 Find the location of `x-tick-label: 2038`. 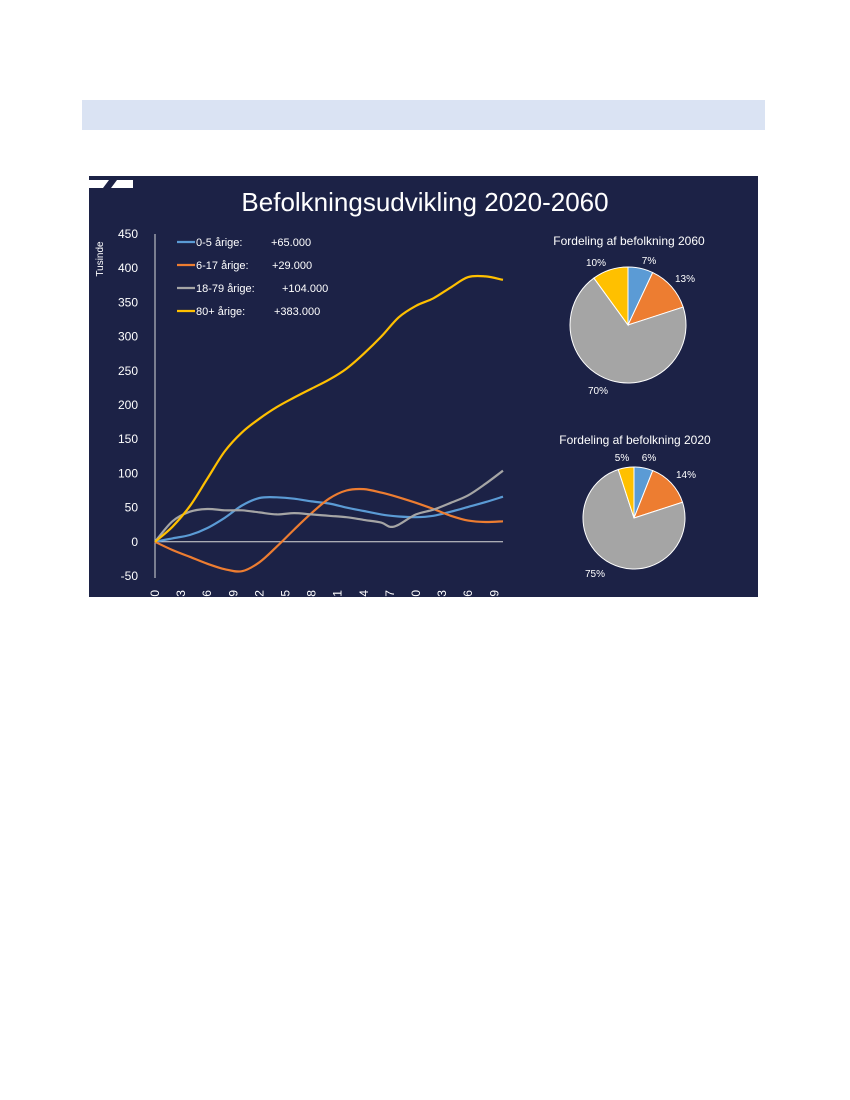

x-tick-label: 2038 is located at coordinates (312, 593).